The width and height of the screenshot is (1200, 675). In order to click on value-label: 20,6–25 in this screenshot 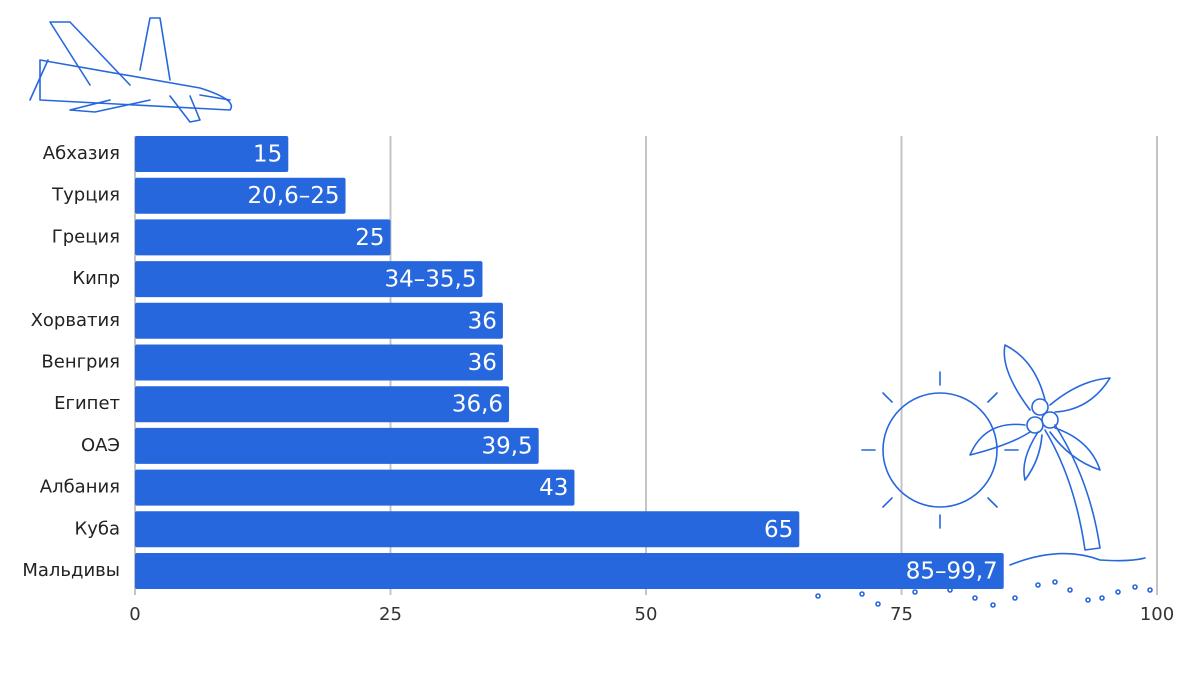, I will do `click(294, 196)`.